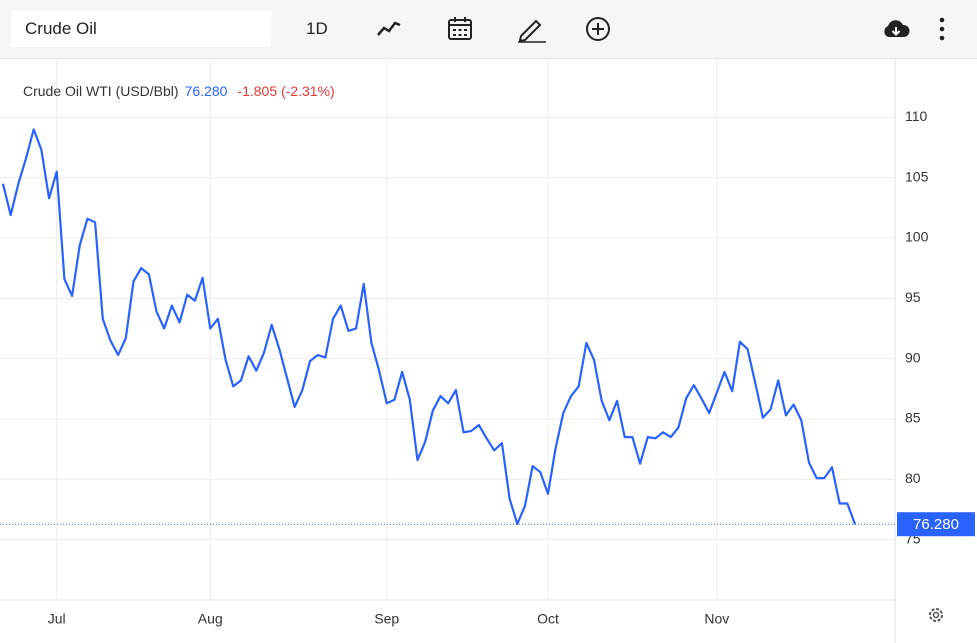 The image size is (977, 643). What do you see at coordinates (101, 91) in the screenshot?
I see `title: Crude Oil WTI (USD/Bbl)` at bounding box center [101, 91].